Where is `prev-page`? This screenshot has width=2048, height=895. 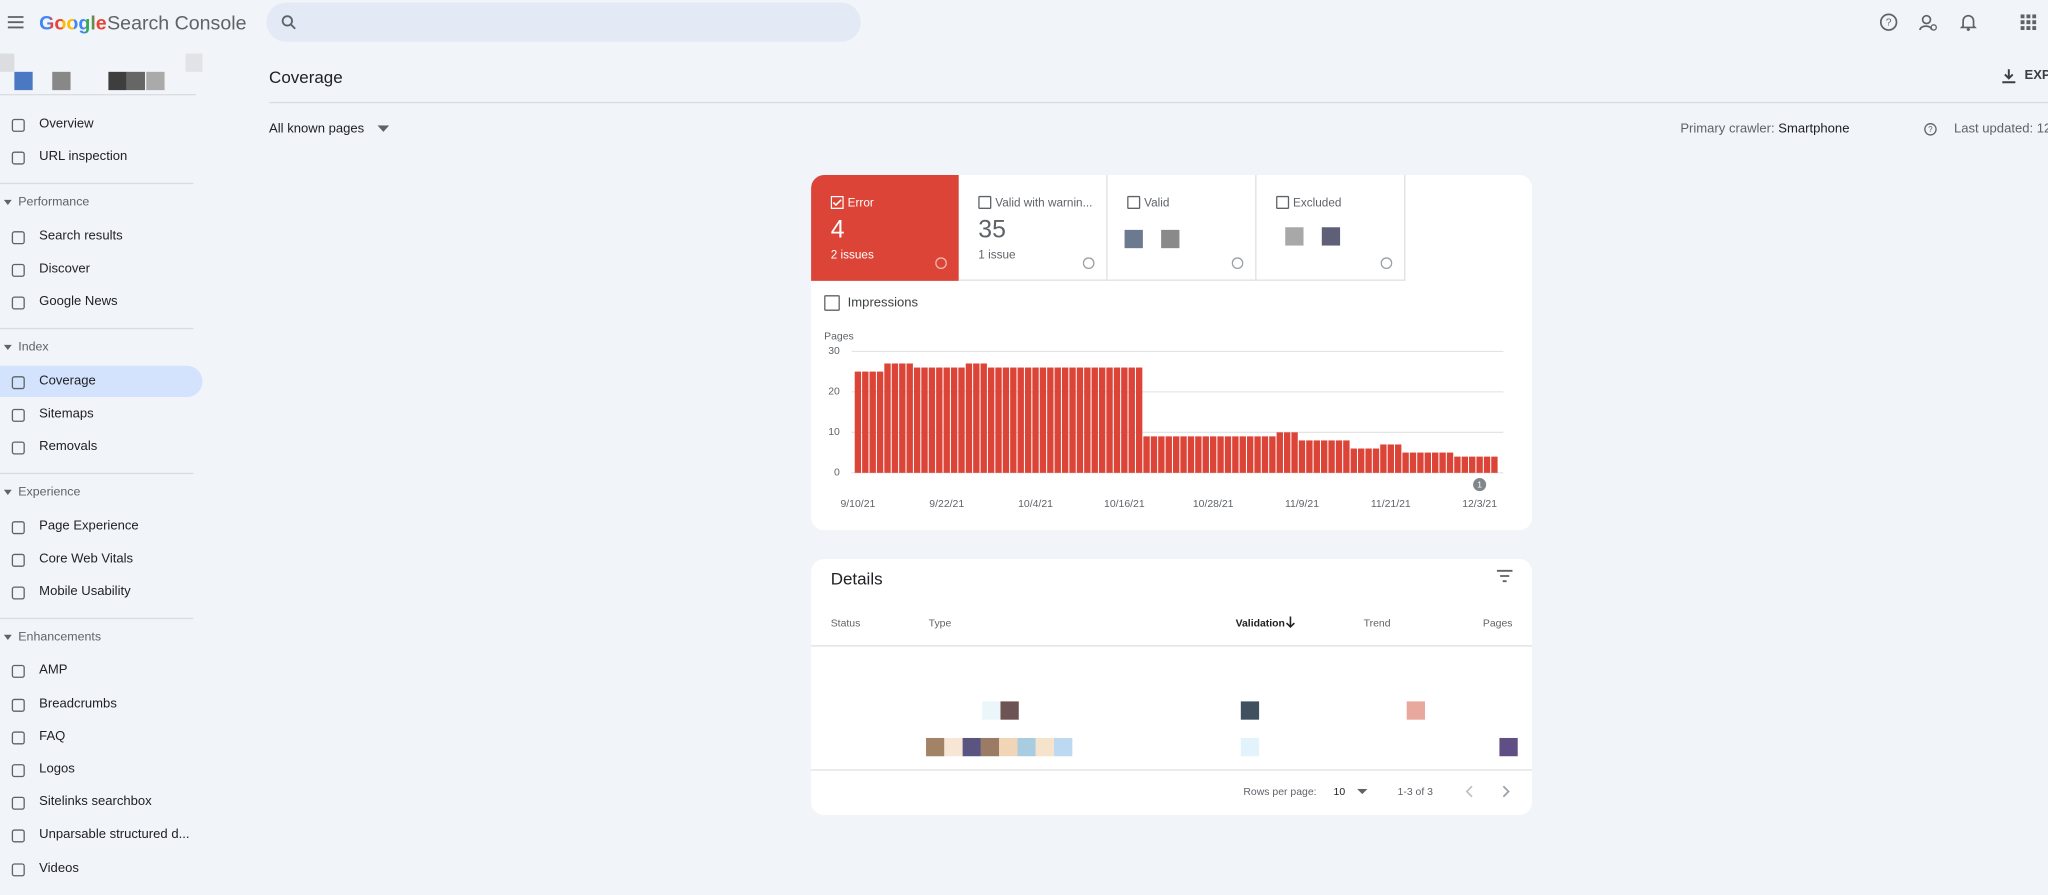 prev-page is located at coordinates (1469, 791).